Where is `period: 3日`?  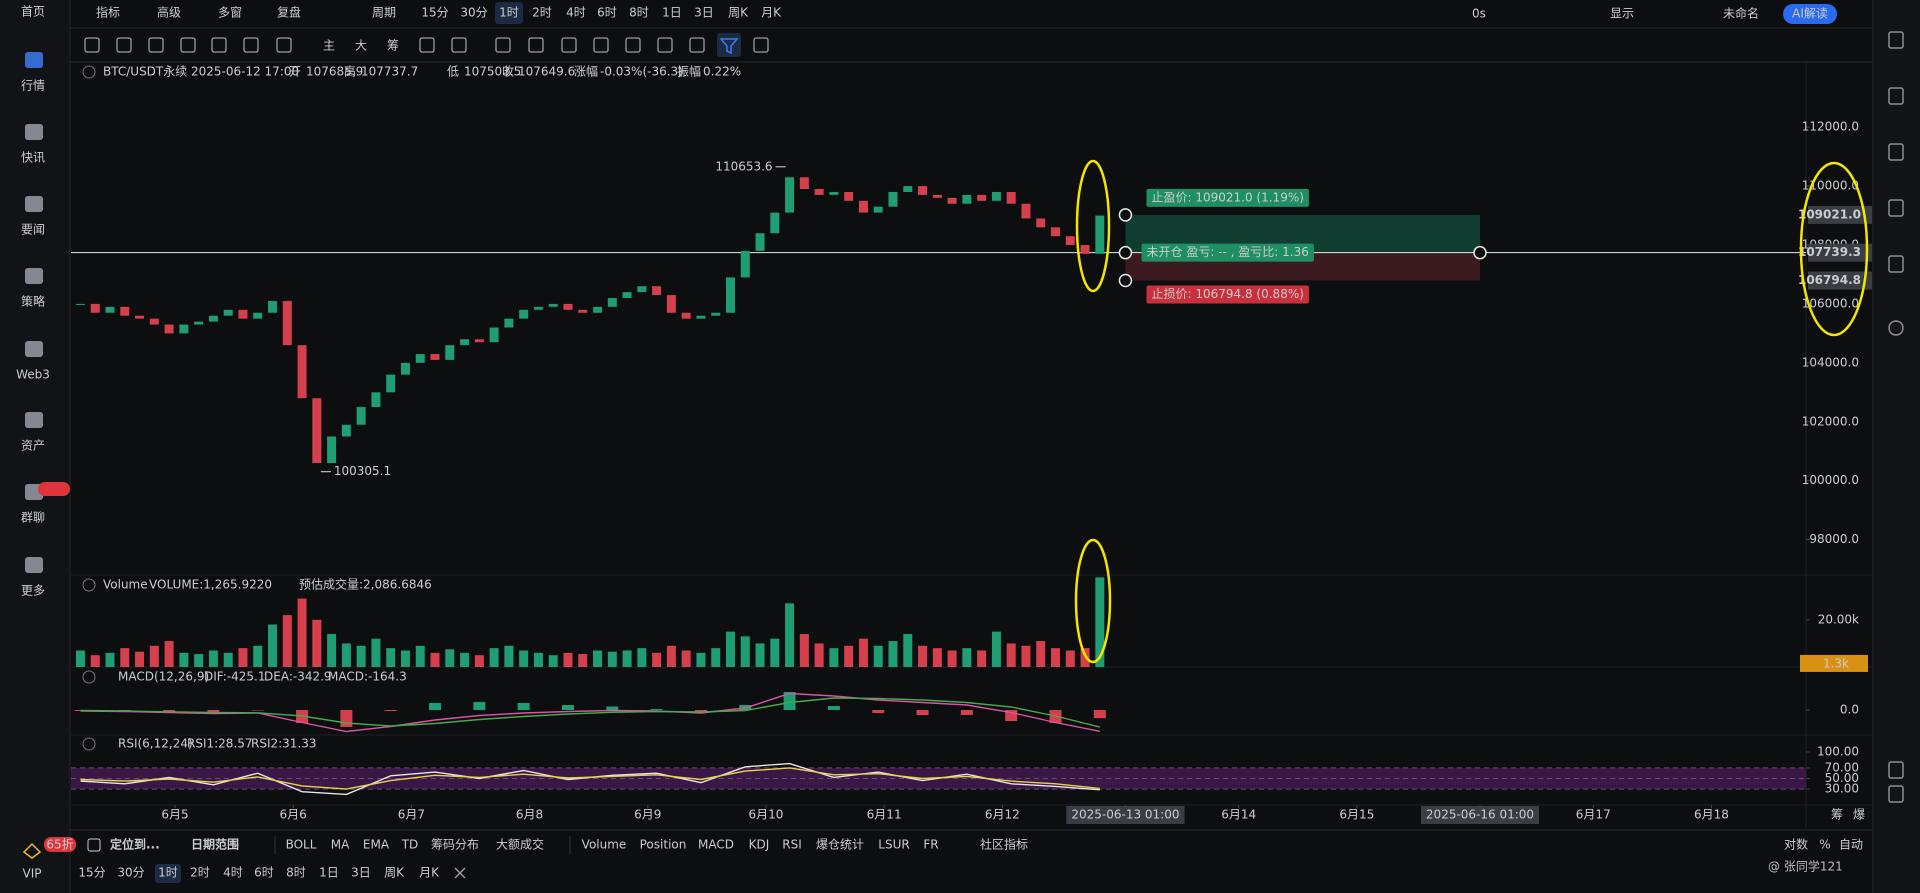 period: 3日 is located at coordinates (361, 873).